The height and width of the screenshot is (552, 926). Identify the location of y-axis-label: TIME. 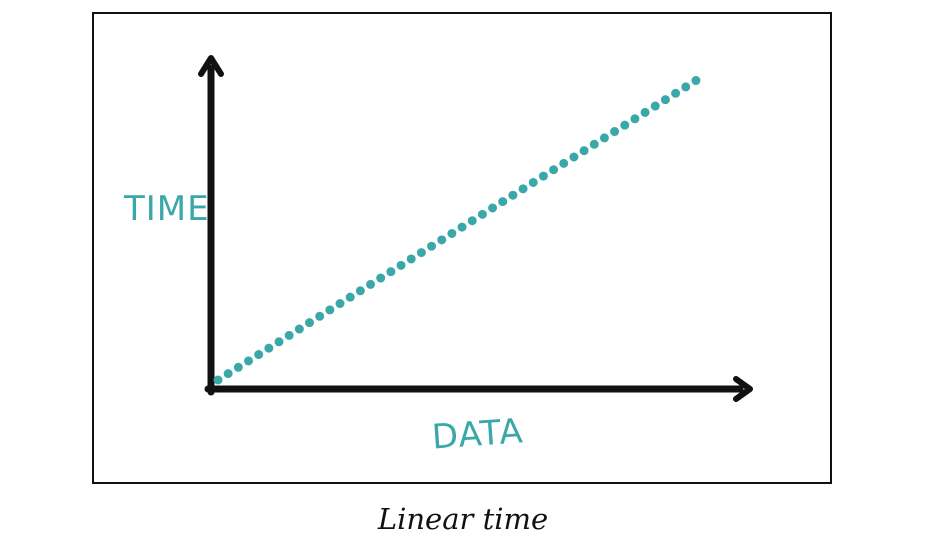
(166, 209).